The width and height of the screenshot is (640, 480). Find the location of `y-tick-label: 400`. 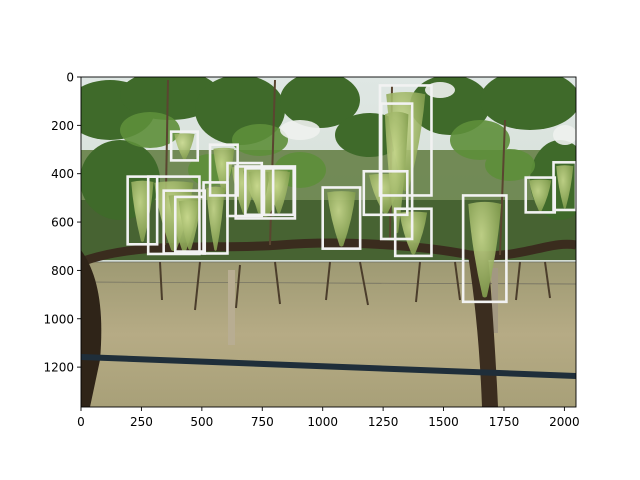

y-tick-label: 400 is located at coordinates (62, 174).